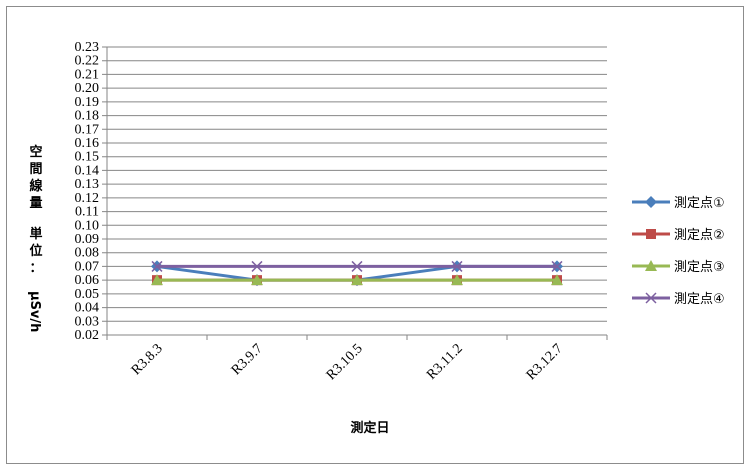  What do you see at coordinates (699, 203) in the screenshot?
I see `legend-label: 測定点①` at bounding box center [699, 203].